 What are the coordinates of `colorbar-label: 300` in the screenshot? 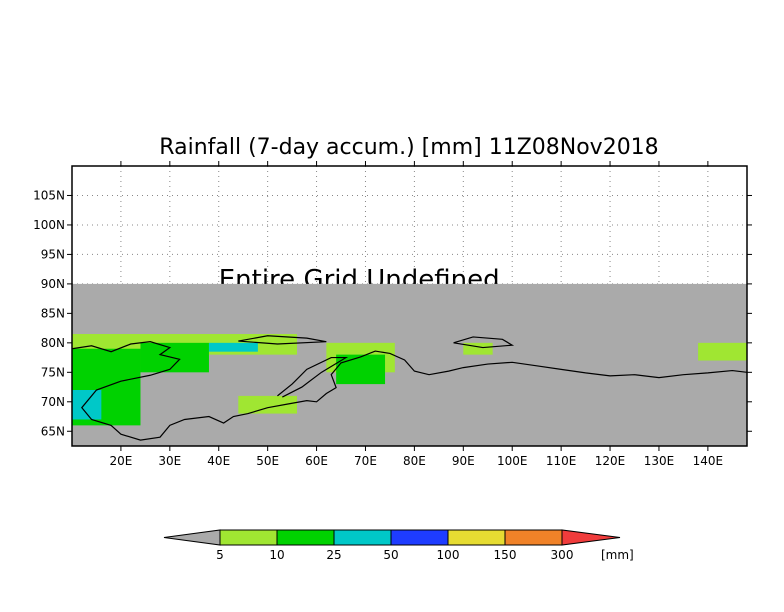 It's located at (562, 555).